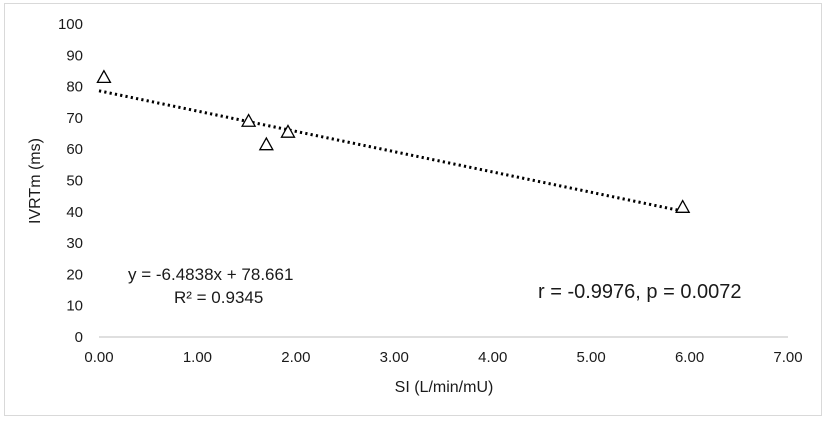  Describe the element at coordinates (79, 337) in the screenshot. I see `y-tick-label: 0` at that location.